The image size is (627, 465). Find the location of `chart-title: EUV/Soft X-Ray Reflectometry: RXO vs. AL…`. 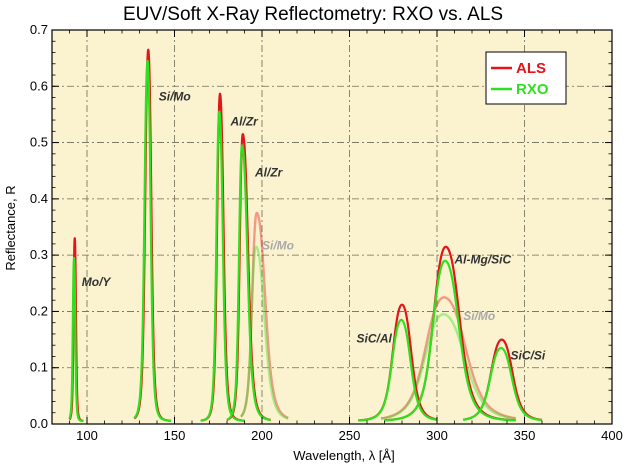

chart-title: EUV/Soft X-Ray Reflectometry: RXO vs. AL… is located at coordinates (313, 14).